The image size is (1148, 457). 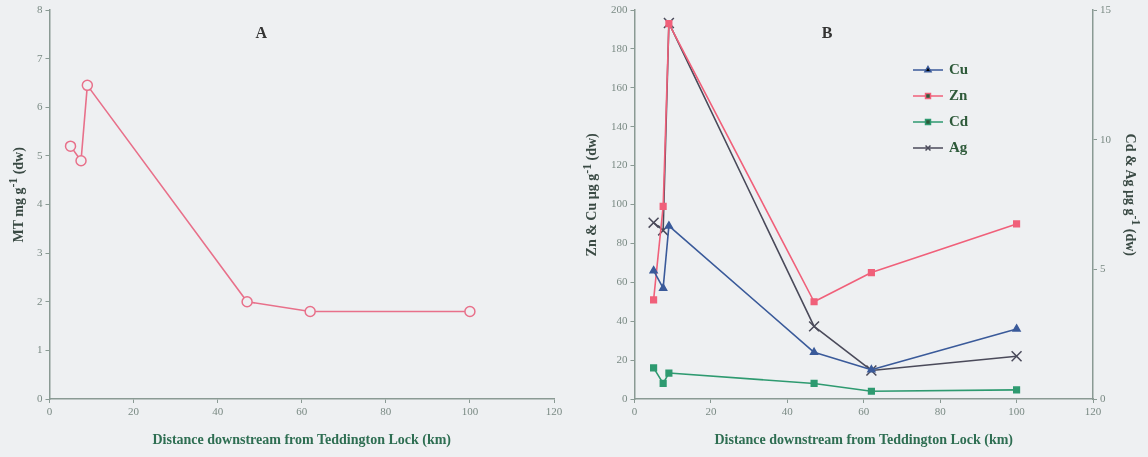 What do you see at coordinates (958, 146) in the screenshot?
I see `legend-label: Ag` at bounding box center [958, 146].